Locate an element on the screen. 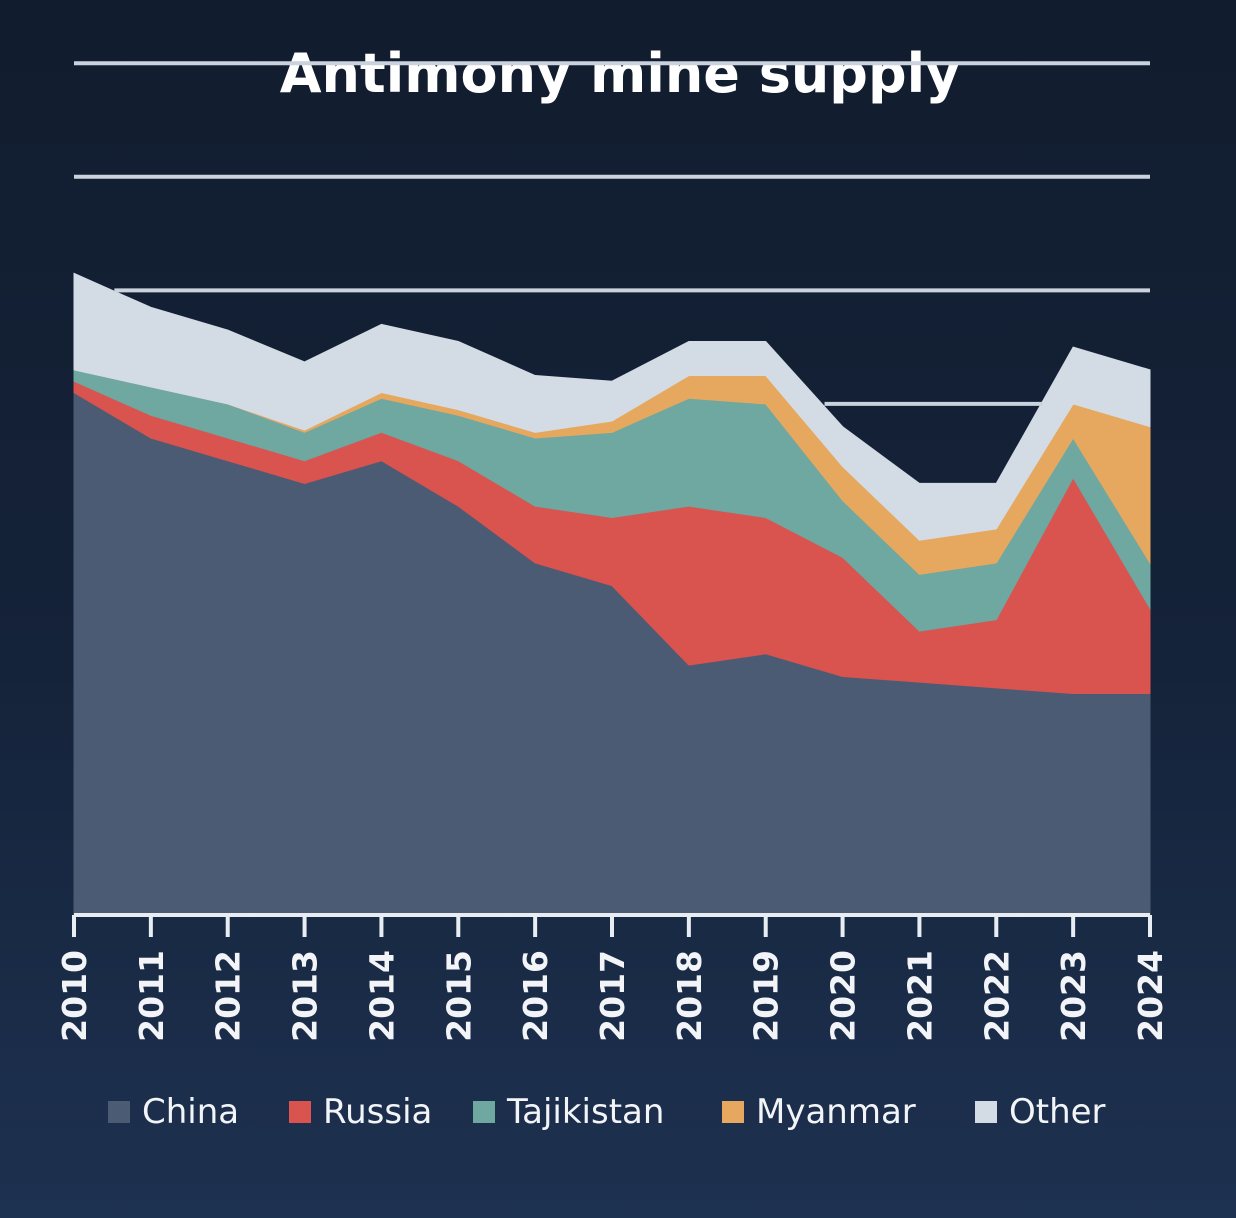  x-tick-label: 2020 is located at coordinates (843, 996).